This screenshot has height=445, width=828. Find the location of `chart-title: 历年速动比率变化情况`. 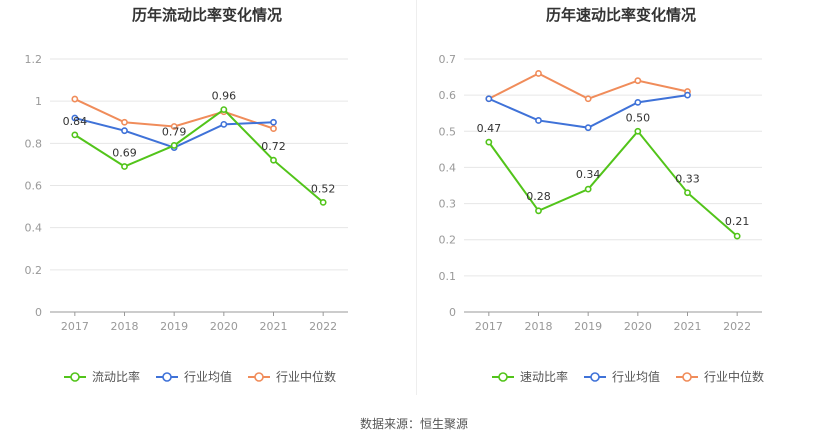

chart-title: 历年速动比率变化情况 is located at coordinates (620, 15).